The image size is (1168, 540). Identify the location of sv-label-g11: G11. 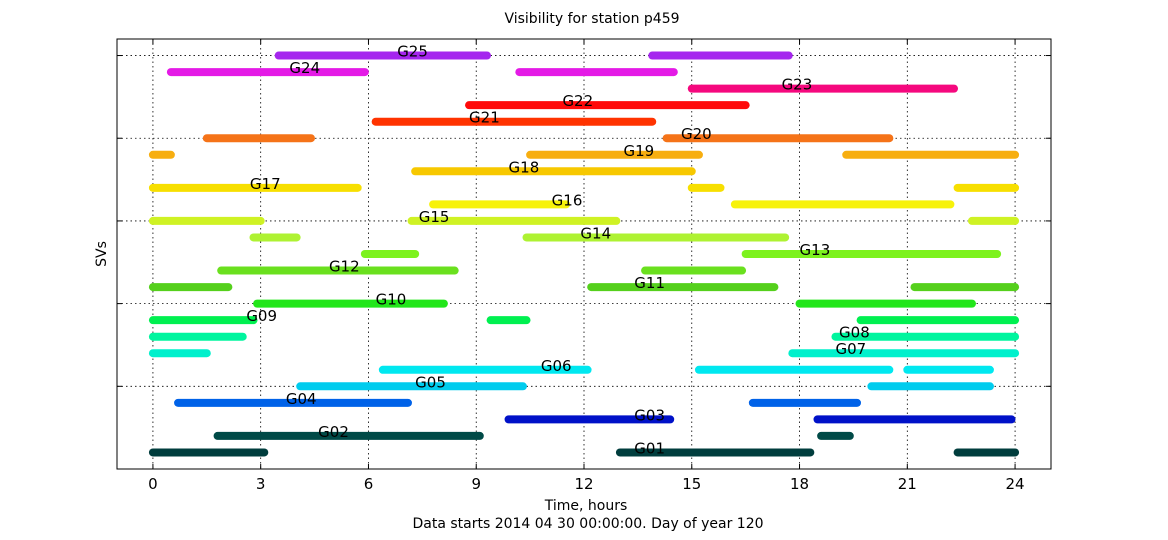
(649, 283).